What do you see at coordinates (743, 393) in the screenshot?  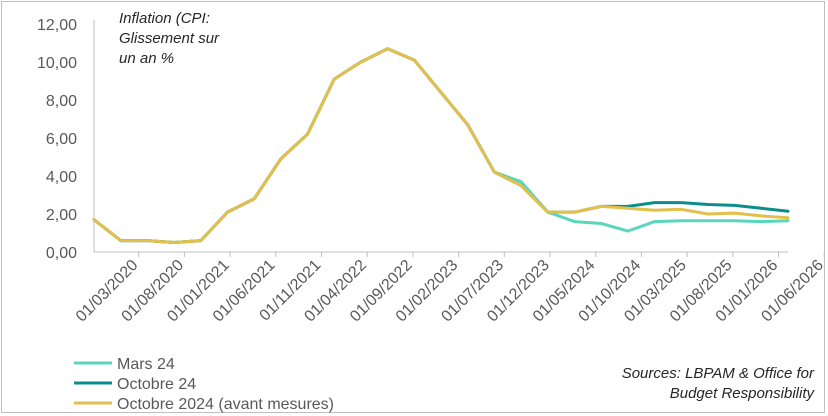 I see `source-line: Budget Responsibility` at bounding box center [743, 393].